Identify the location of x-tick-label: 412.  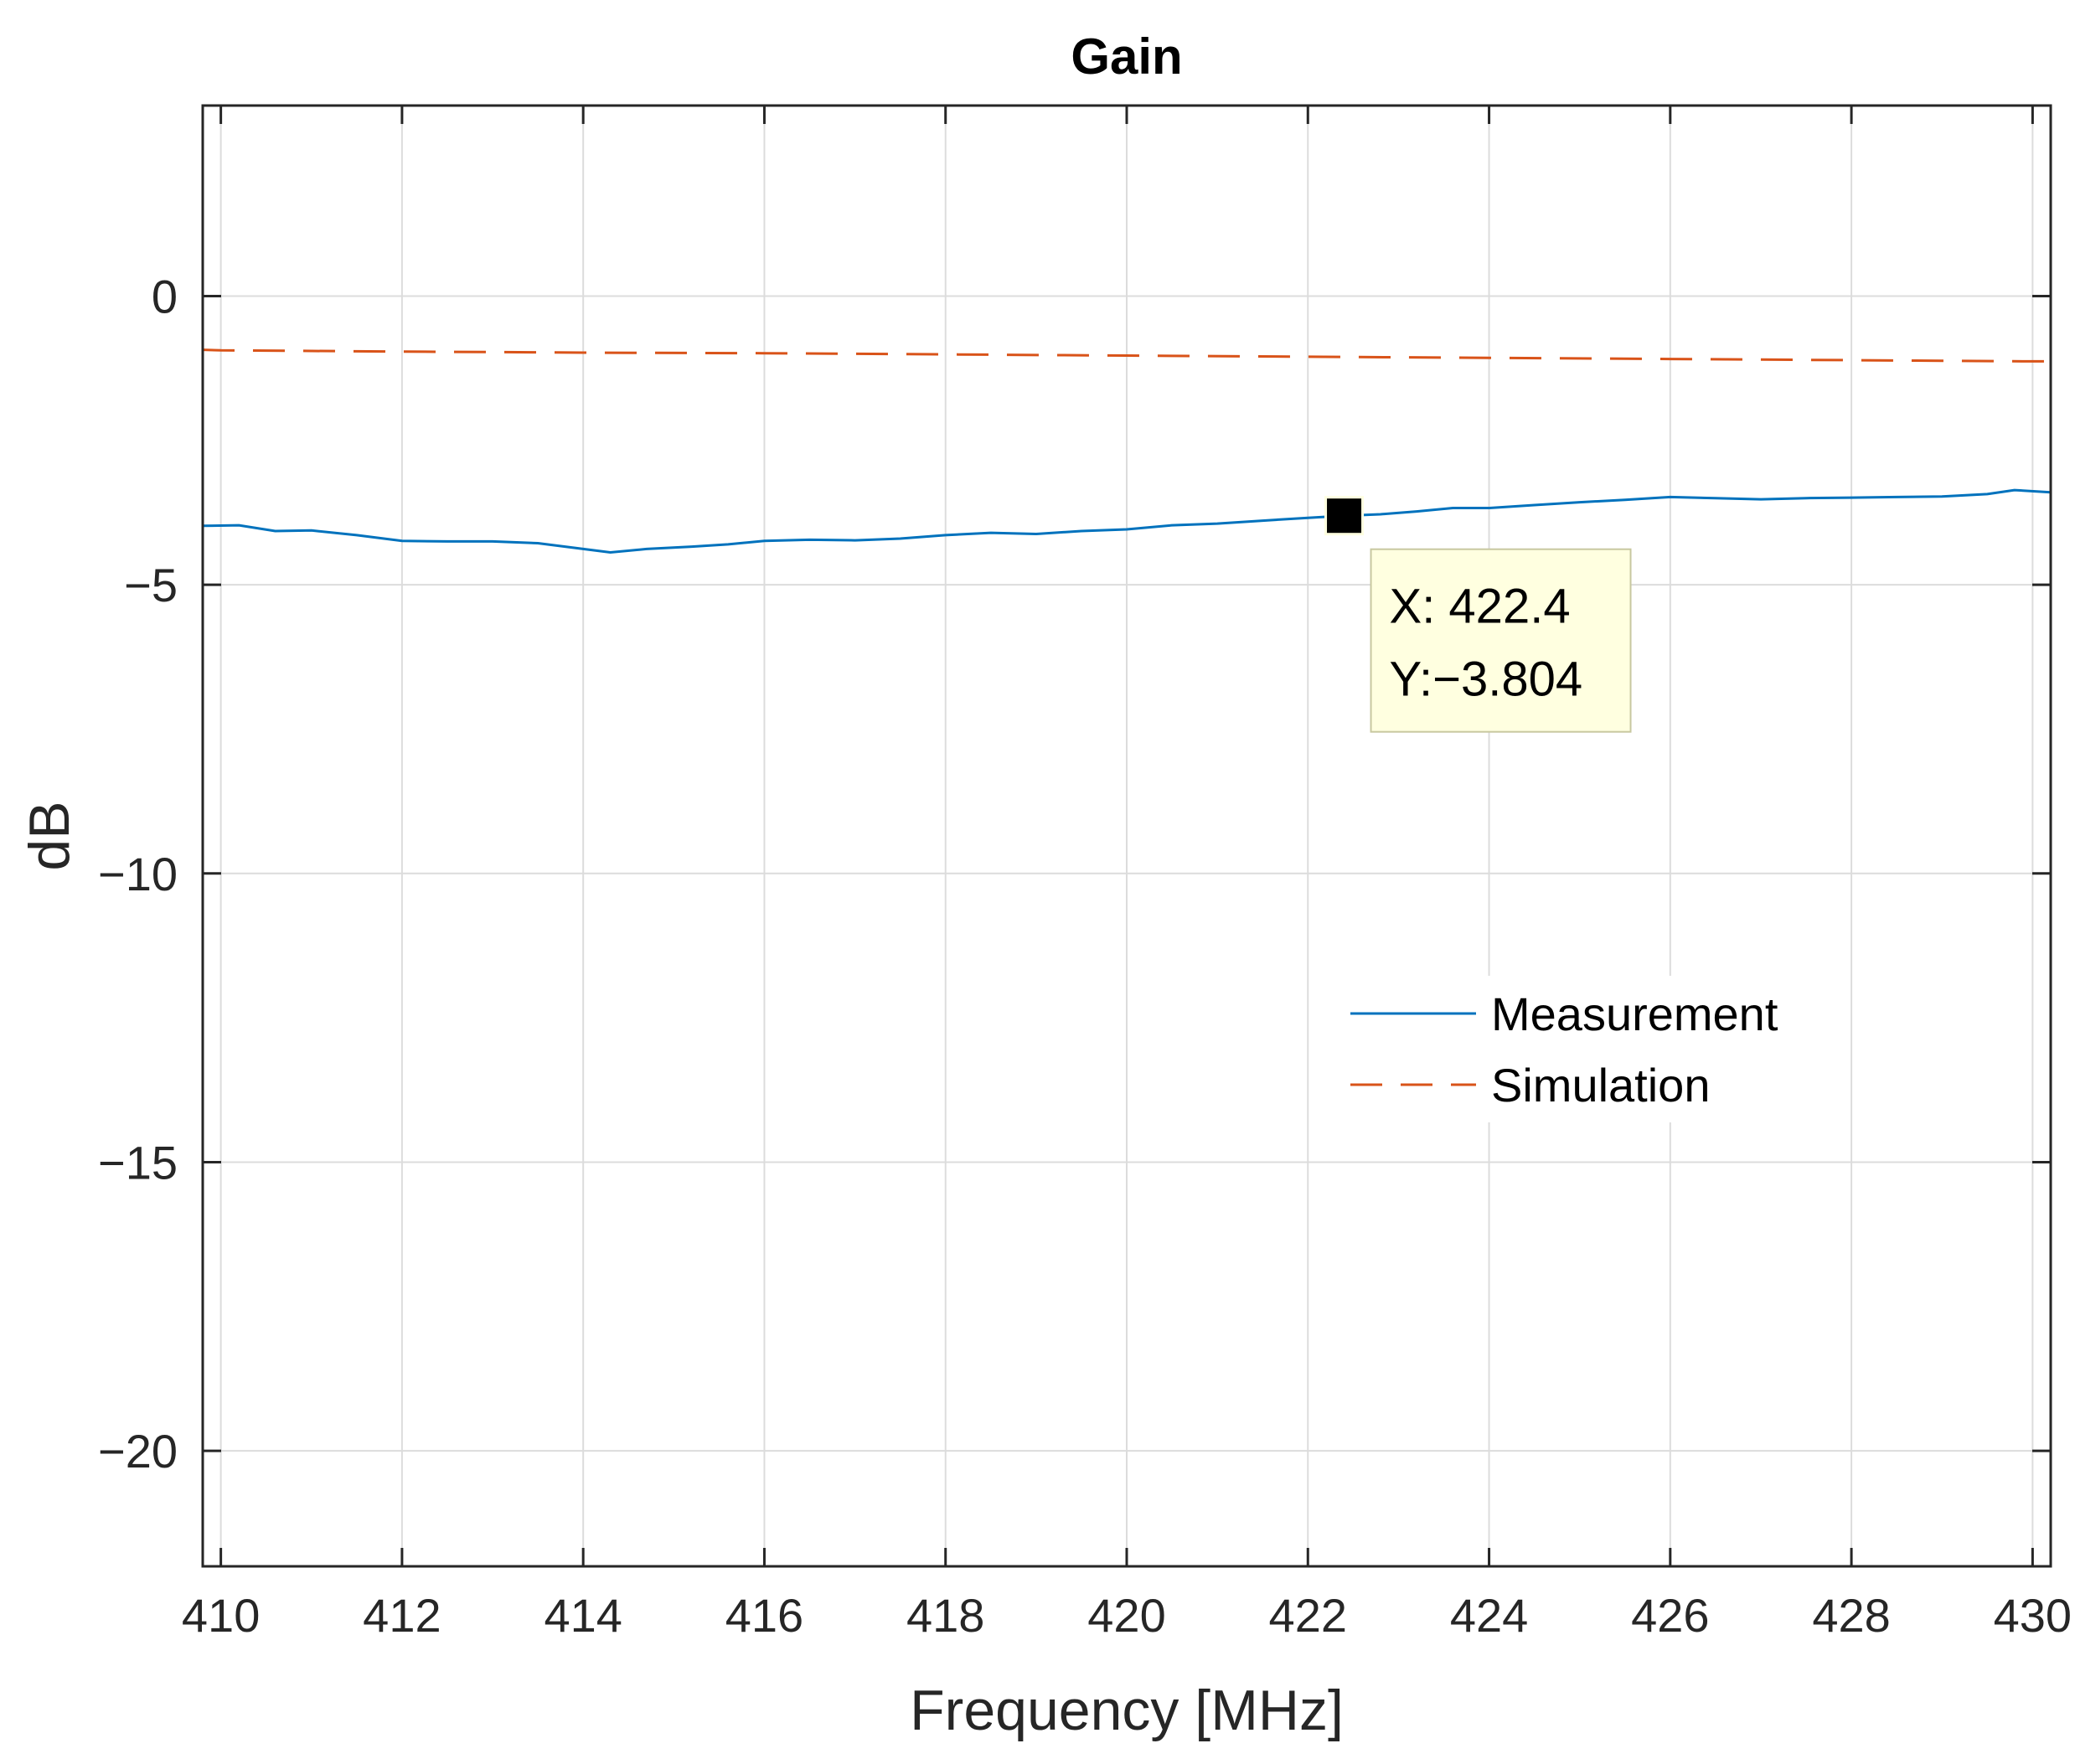
(402, 1616).